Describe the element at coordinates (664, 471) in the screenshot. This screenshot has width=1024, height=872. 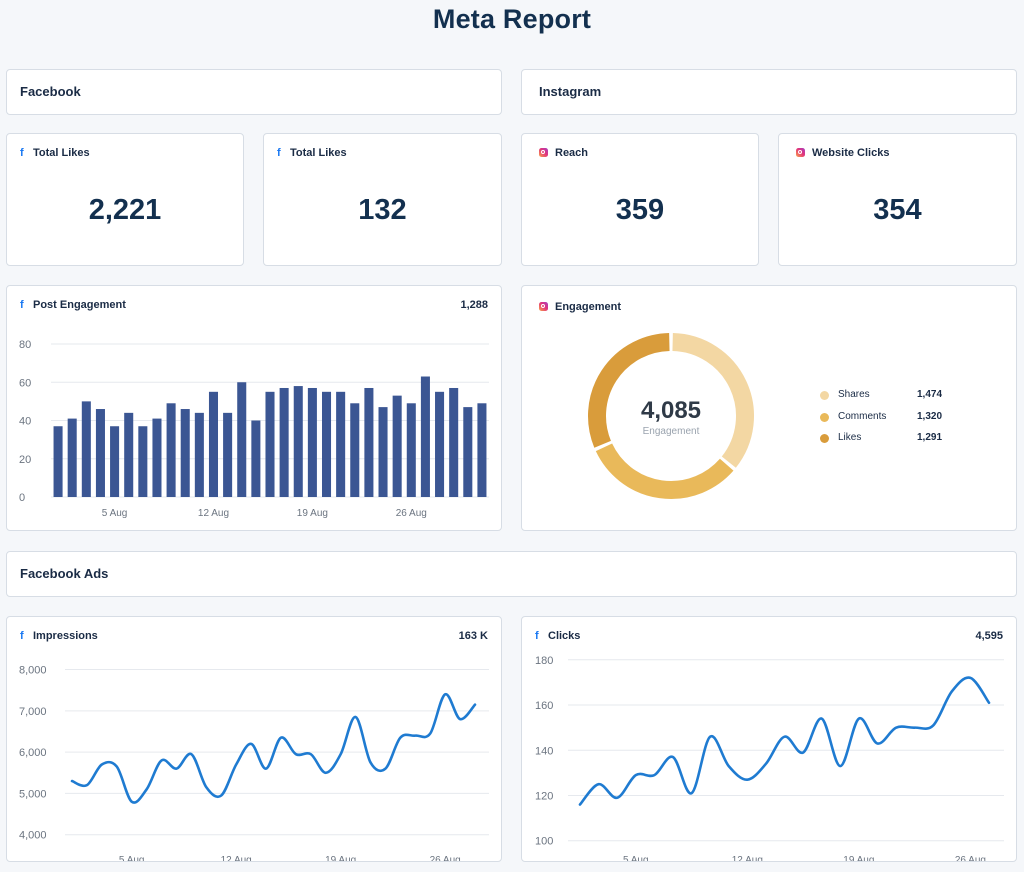
I see `donut-slice-comments` at that location.